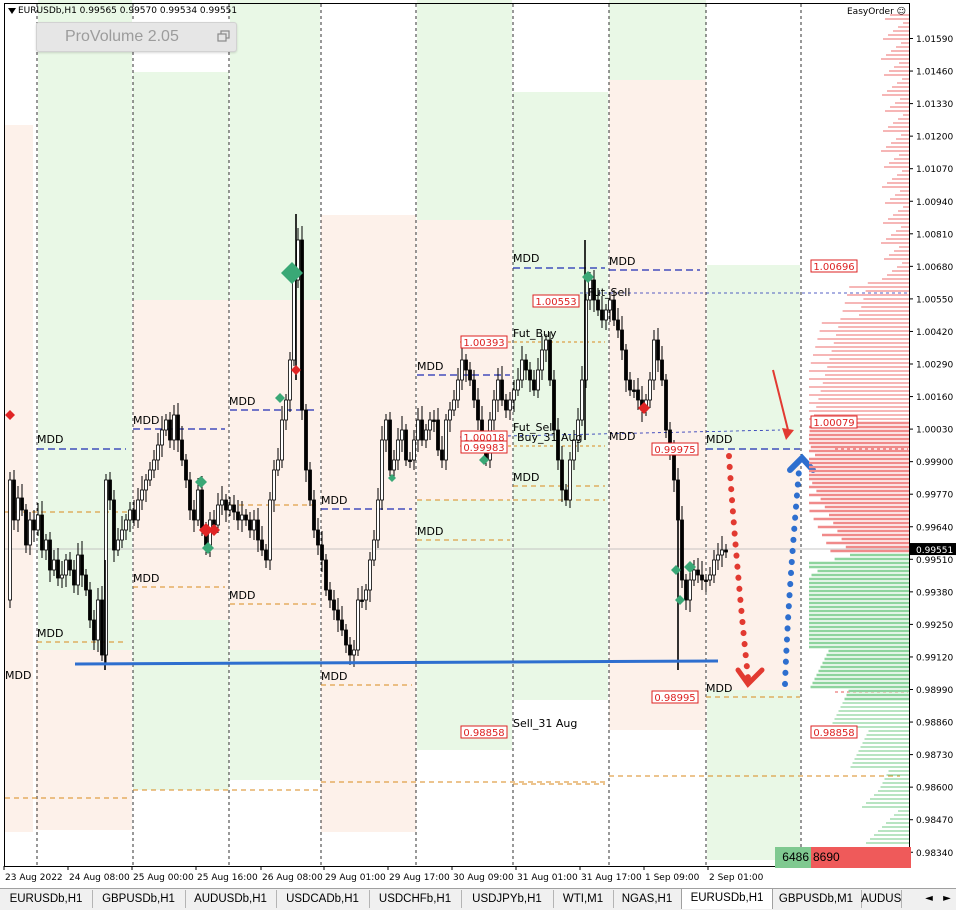 Image resolution: width=956 pixels, height=910 pixels. I want to click on chart-tab: NGAS,H1, so click(647, 899).